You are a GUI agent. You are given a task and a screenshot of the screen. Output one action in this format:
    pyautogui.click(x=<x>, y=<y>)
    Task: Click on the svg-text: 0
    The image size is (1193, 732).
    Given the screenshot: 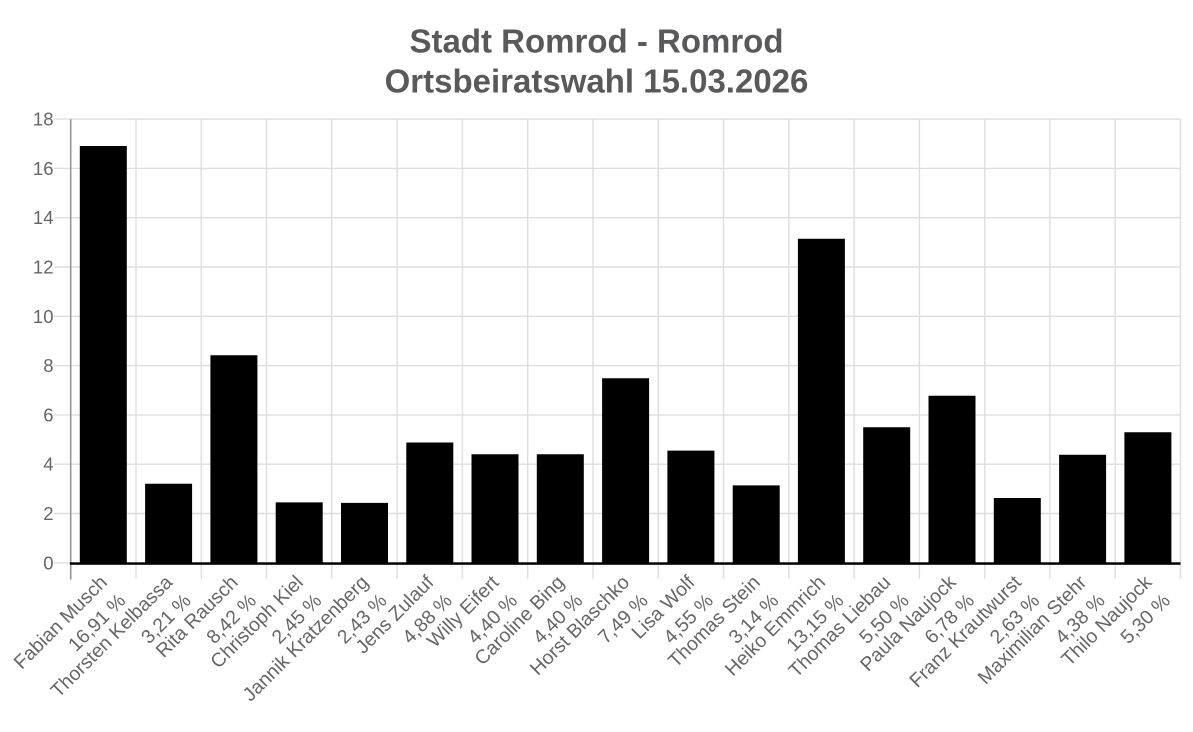 What is the action you would take?
    pyautogui.click(x=48, y=562)
    